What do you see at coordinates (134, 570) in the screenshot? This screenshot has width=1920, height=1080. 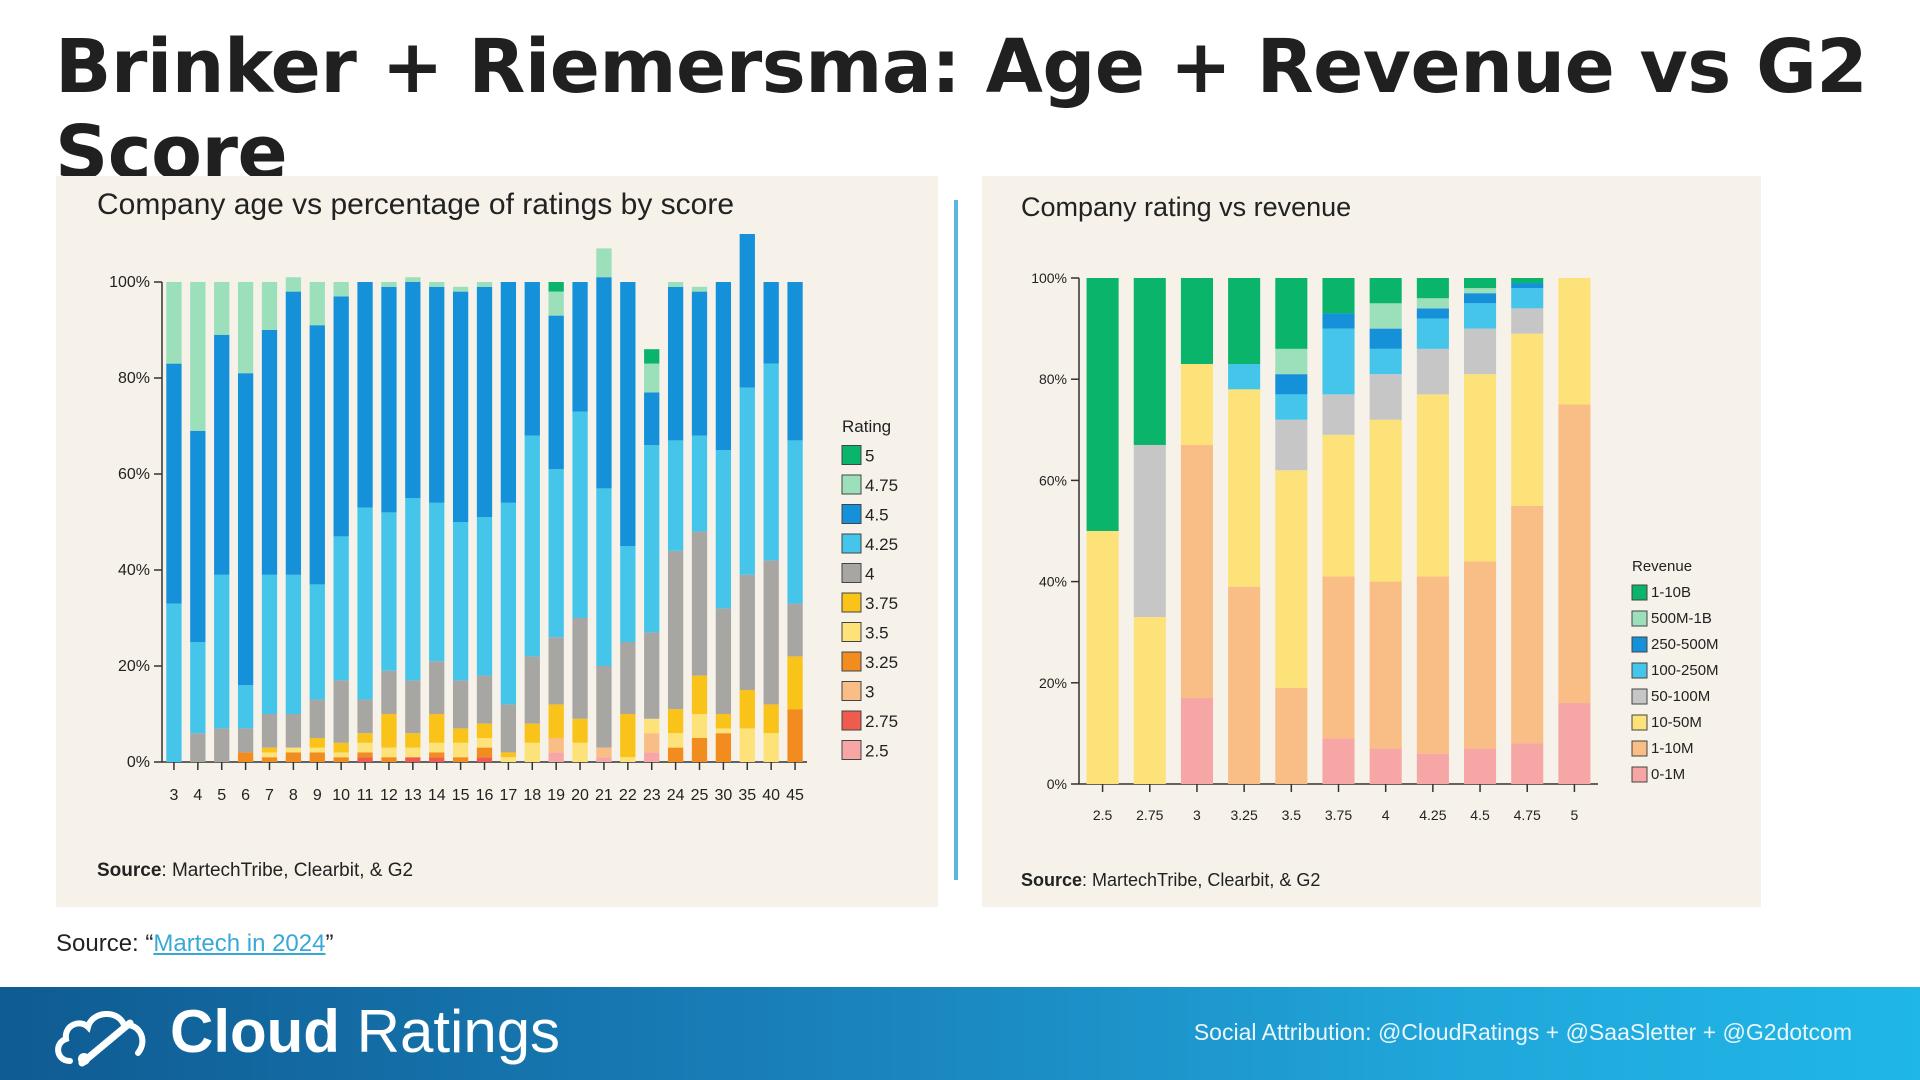 I see `age-y-tick-label: 40%` at bounding box center [134, 570].